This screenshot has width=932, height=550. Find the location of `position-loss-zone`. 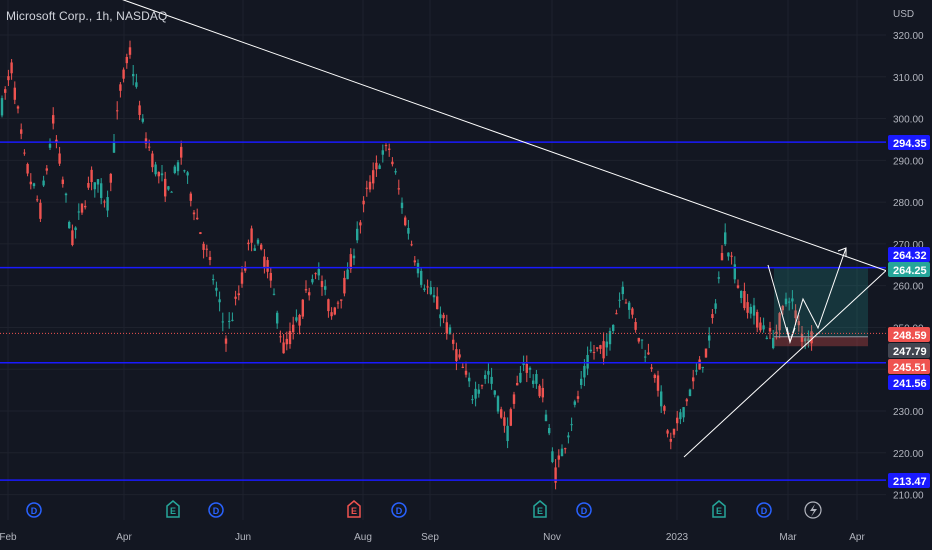

position-loss-zone is located at coordinates (821, 341).